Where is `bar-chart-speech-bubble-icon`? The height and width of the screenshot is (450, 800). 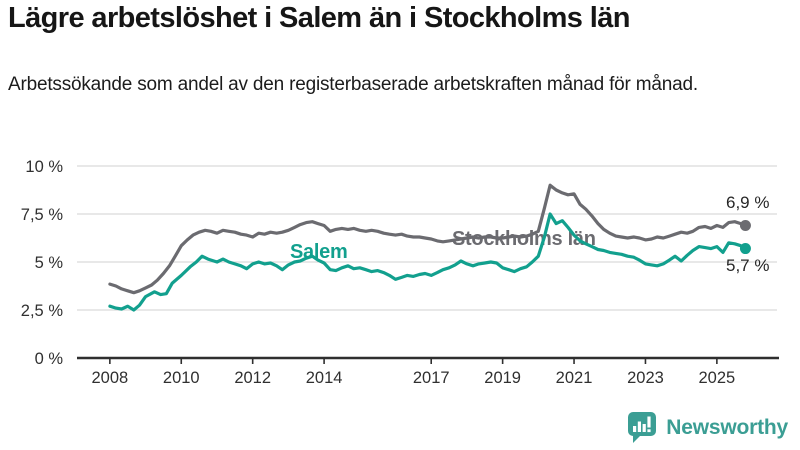
bar-chart-speech-bubble-icon is located at coordinates (642, 427).